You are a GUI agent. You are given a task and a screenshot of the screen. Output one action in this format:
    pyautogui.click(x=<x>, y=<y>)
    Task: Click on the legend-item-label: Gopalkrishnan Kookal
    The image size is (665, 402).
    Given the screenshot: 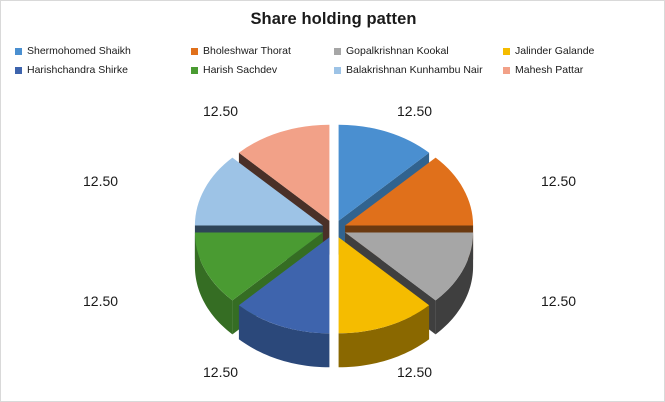 What is the action you would take?
    pyautogui.click(x=397, y=51)
    